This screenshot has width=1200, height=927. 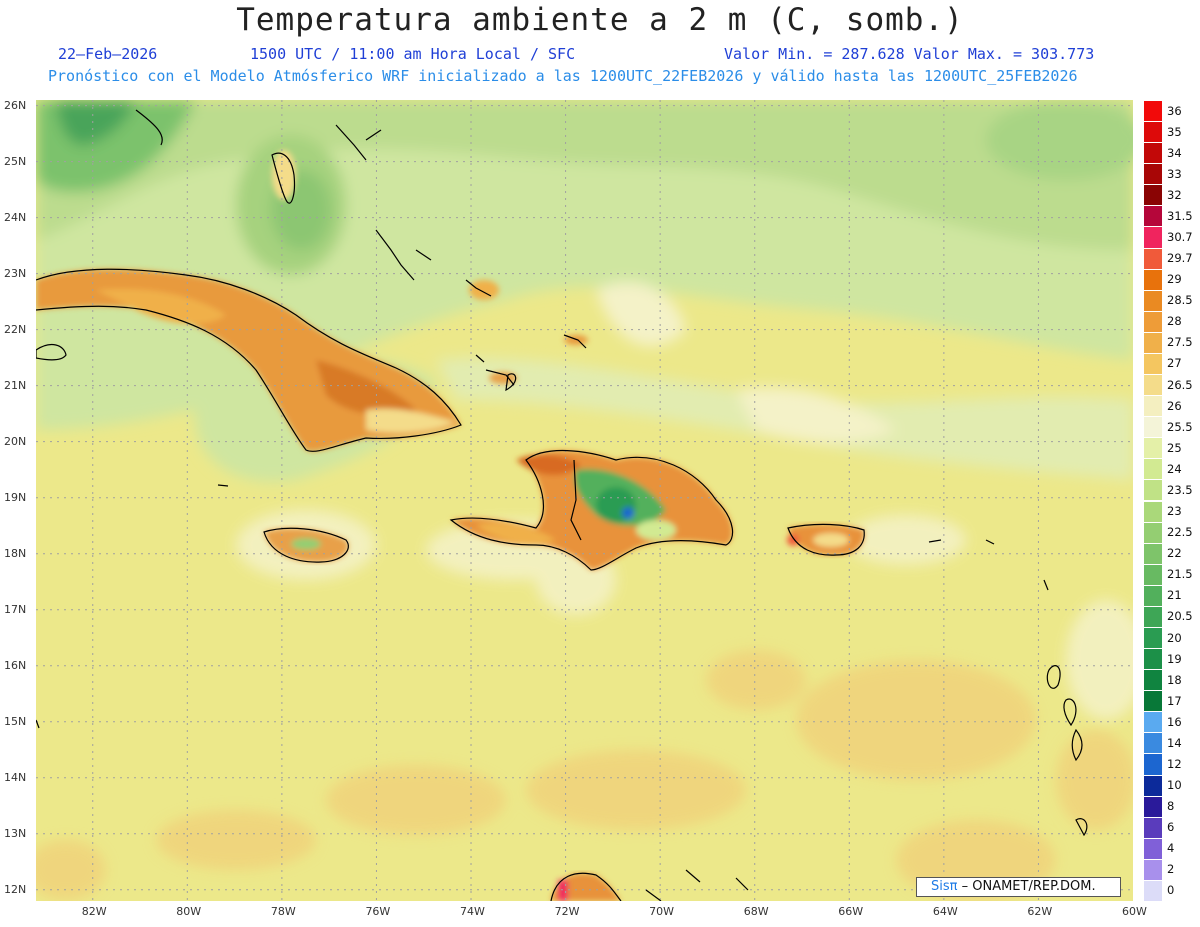 I want to click on longitude-label: 70W, so click(x=662, y=911).